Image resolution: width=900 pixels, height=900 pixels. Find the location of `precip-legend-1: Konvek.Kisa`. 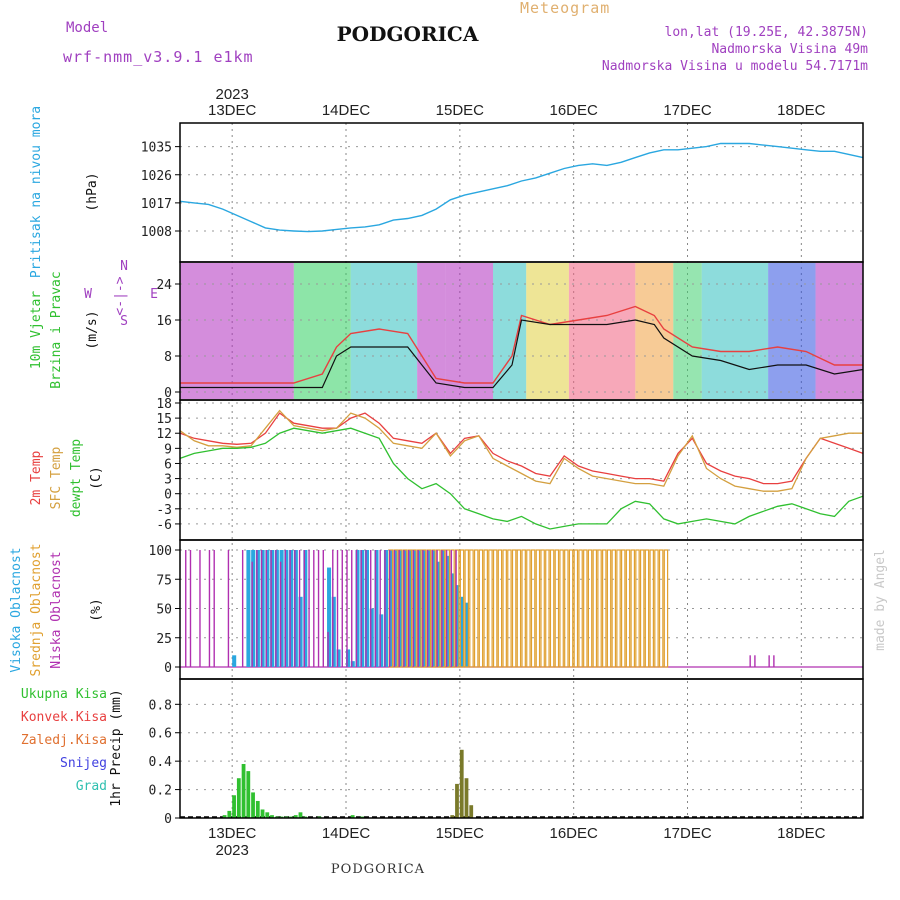

precip-legend-1: Konvek.Kisa is located at coordinates (64, 717).